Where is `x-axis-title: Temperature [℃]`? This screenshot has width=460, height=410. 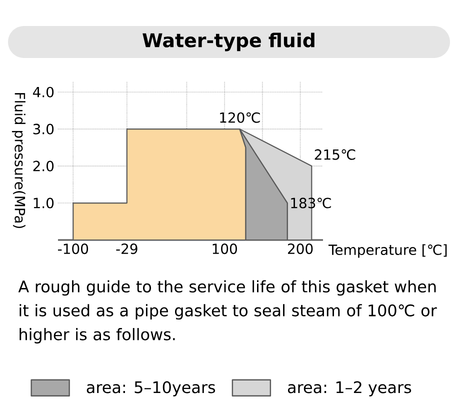
x-axis-title: Temperature [℃] is located at coordinates (387, 251).